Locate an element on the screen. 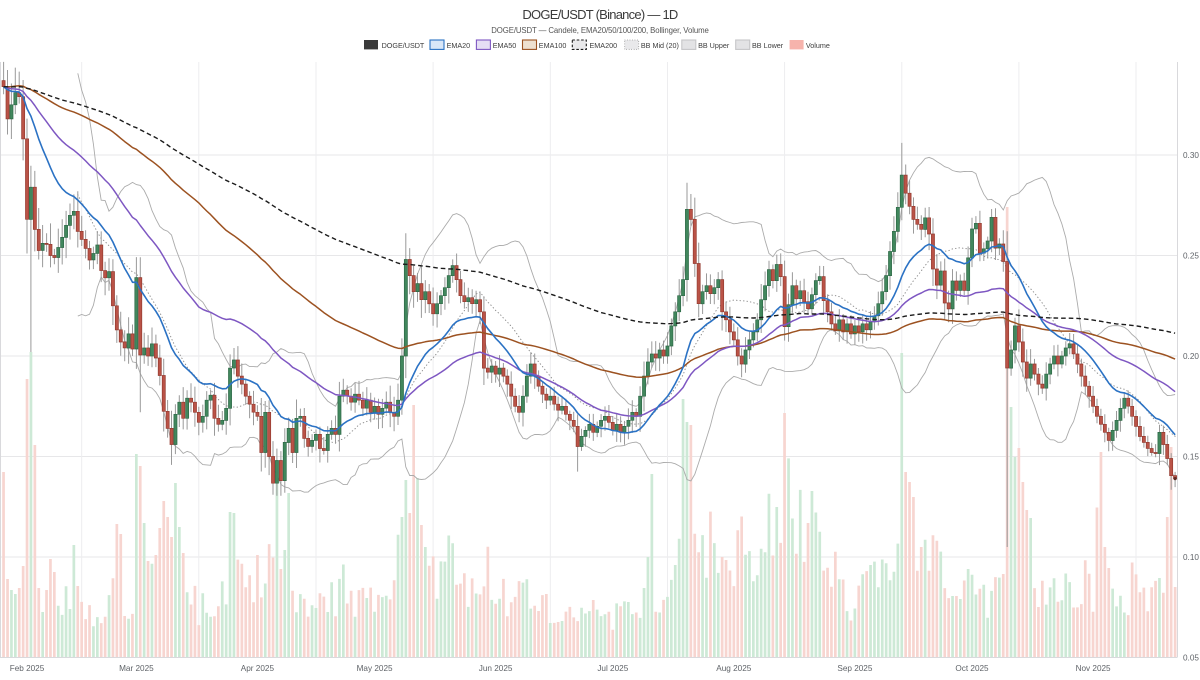 Image resolution: width=1200 pixels, height=680 pixels. svg-text: BB Mid (20) is located at coordinates (660, 45).